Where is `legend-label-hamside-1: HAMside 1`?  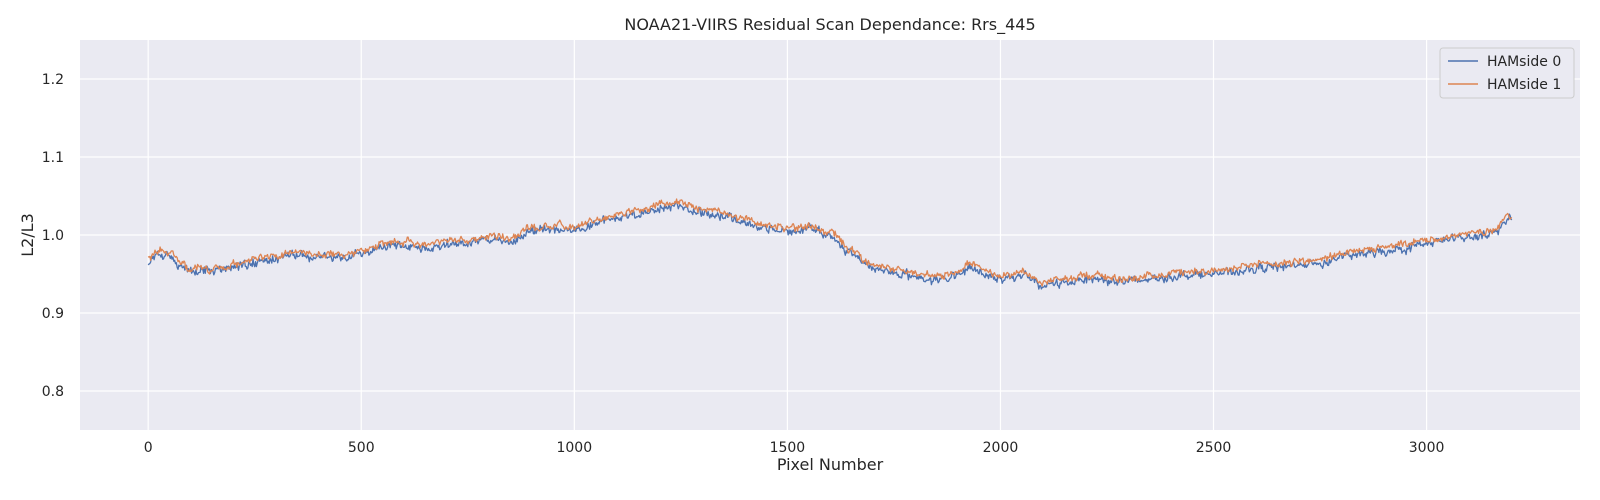
legend-label-hamside-1: HAMside 1 is located at coordinates (1524, 85).